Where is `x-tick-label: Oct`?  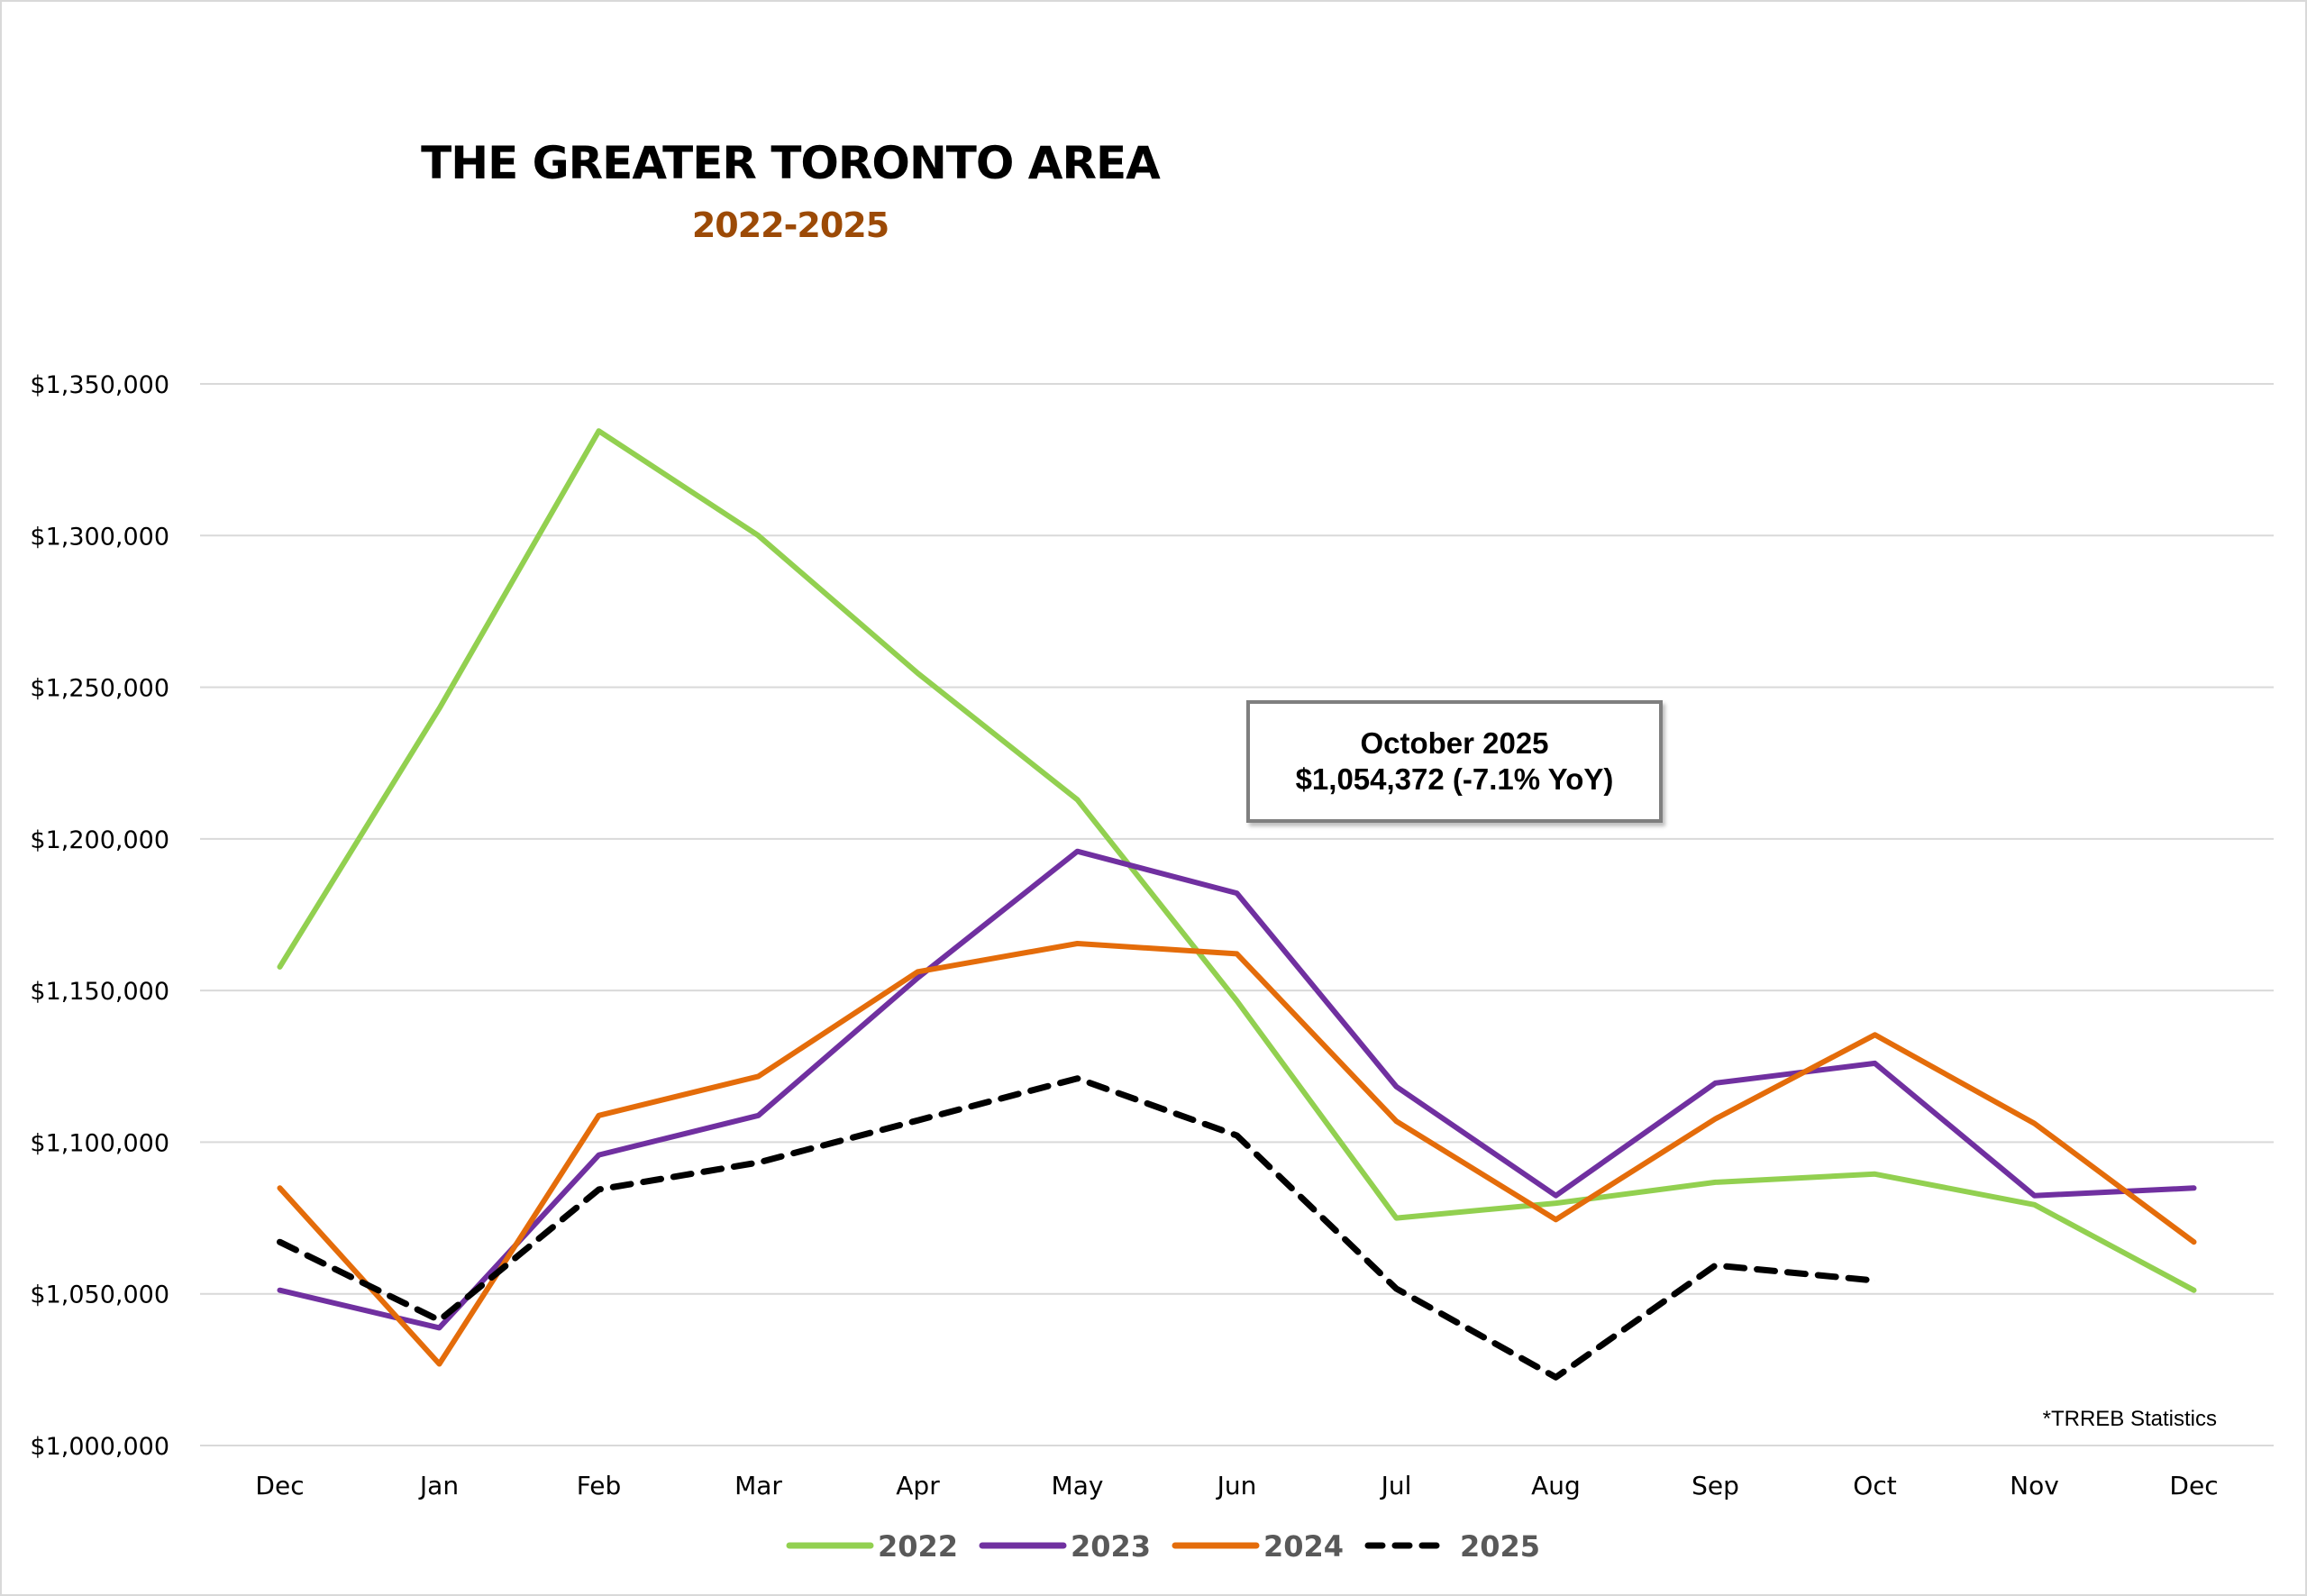
x-tick-label: Oct is located at coordinates (1874, 1486).